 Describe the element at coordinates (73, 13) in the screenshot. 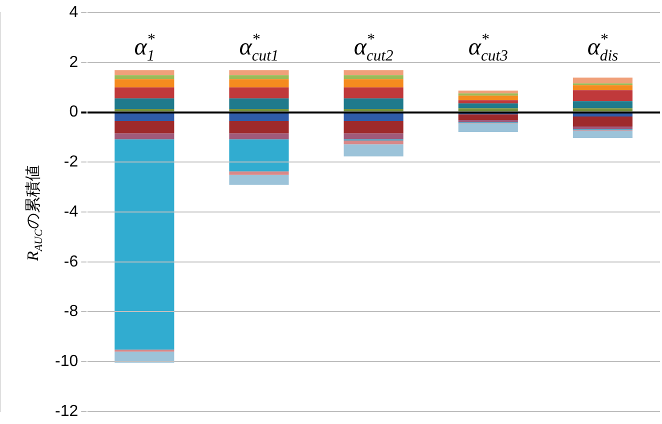

I see `y-tick-label: 4` at that location.